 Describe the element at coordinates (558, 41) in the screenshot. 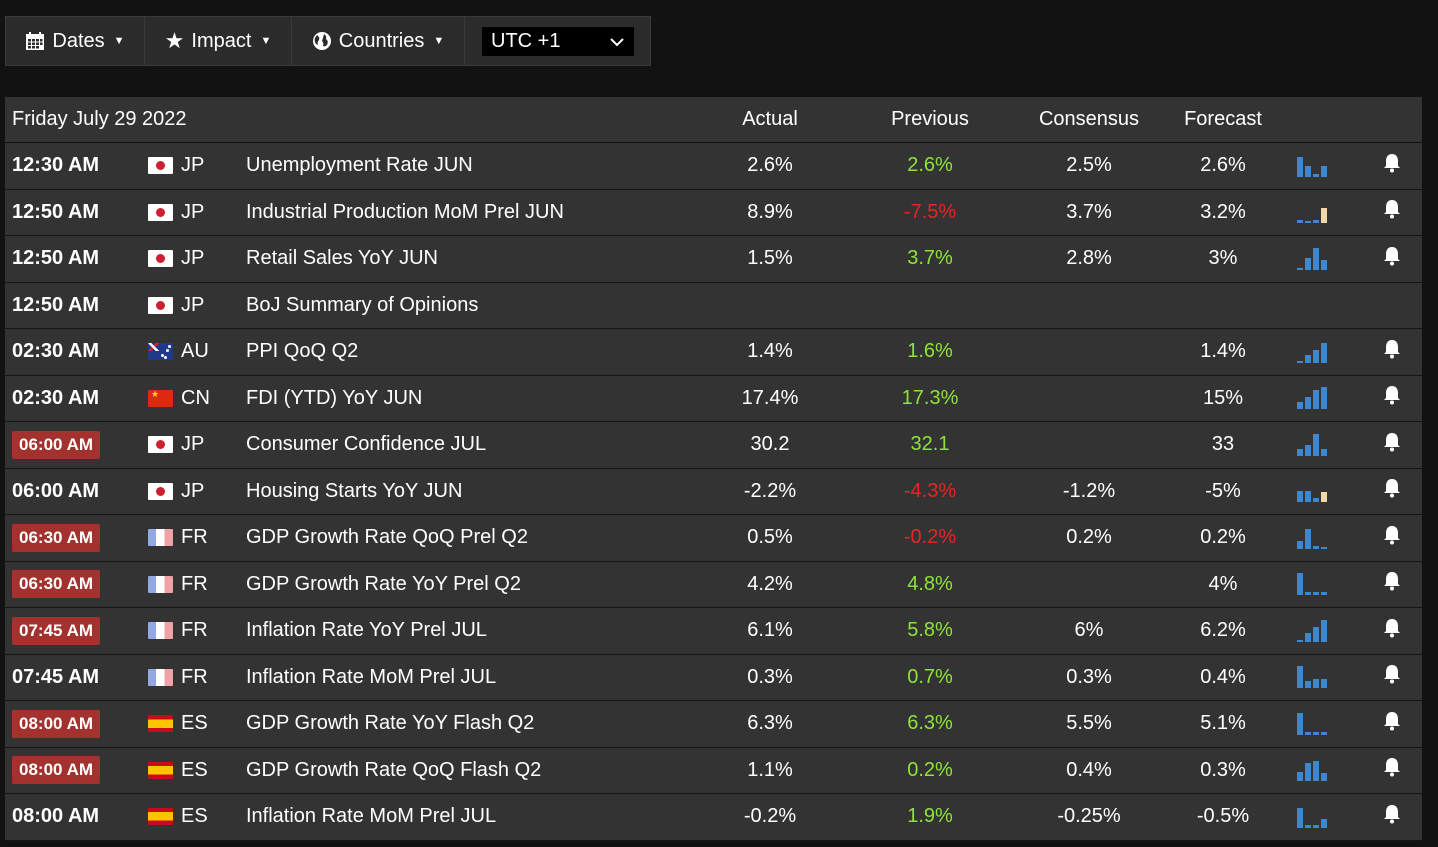

I see `timezone-select: UTC +1` at that location.